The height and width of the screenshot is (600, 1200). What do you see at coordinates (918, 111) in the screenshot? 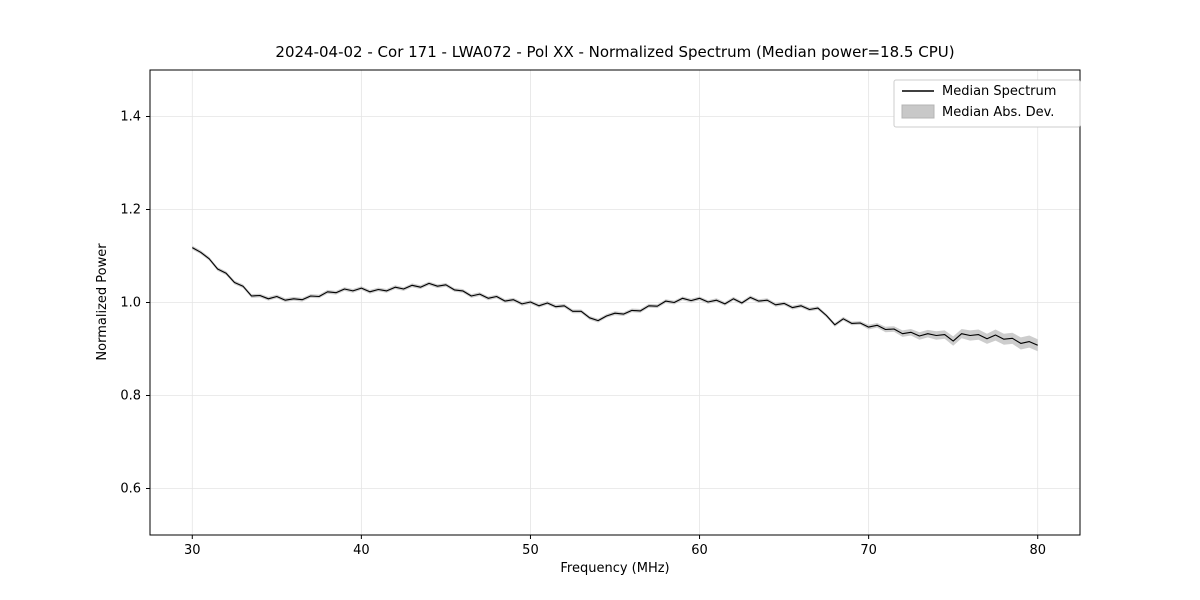
I see `legend-patch-sample` at bounding box center [918, 111].